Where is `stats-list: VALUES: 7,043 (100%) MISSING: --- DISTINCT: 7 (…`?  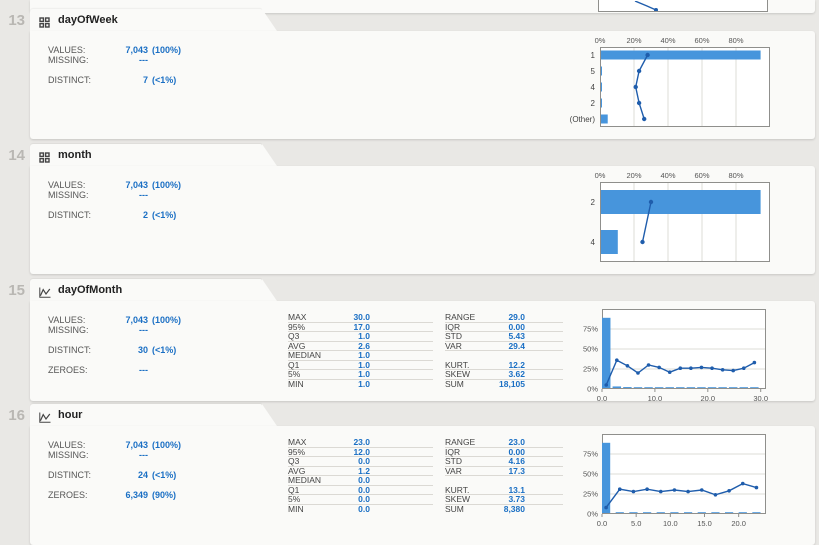
stats-list: VALUES: 7,043 (100%) MISSING: --- DISTINCT: 7 (… is located at coordinates (168, 70).